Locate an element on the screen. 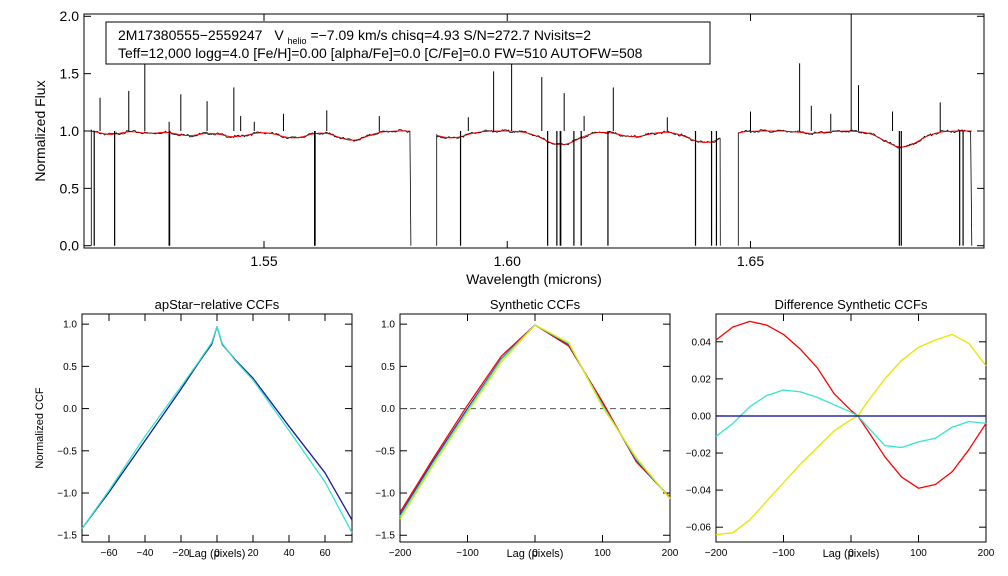  spectrum-x-axis-label: Wavelength (microns) is located at coordinates (534, 279).